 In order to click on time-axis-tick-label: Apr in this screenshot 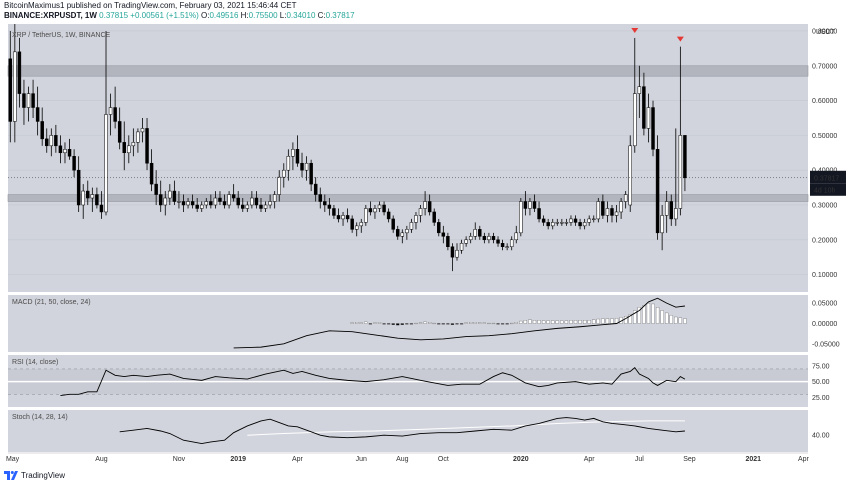, I will do `click(298, 459)`.